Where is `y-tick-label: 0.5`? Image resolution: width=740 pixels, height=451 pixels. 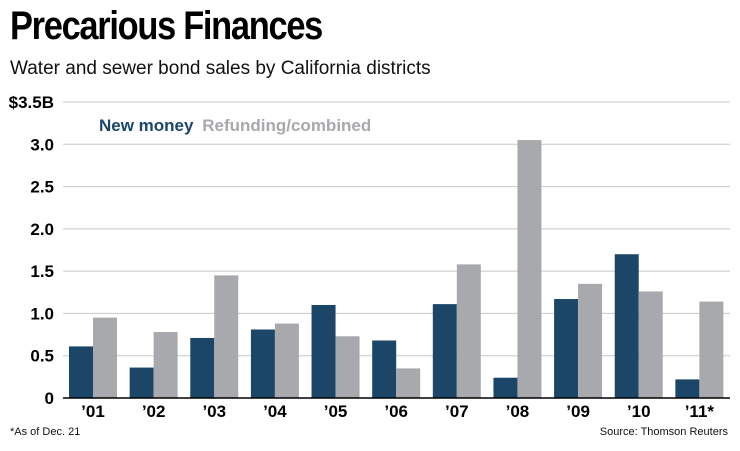 y-tick-label: 0.5 is located at coordinates (42, 356).